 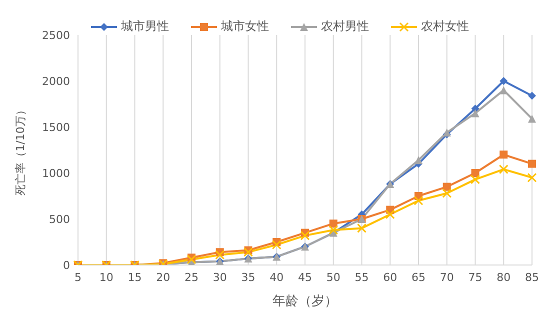 I want to click on x-axis-title: 年龄（岁）, so click(x=305, y=301).